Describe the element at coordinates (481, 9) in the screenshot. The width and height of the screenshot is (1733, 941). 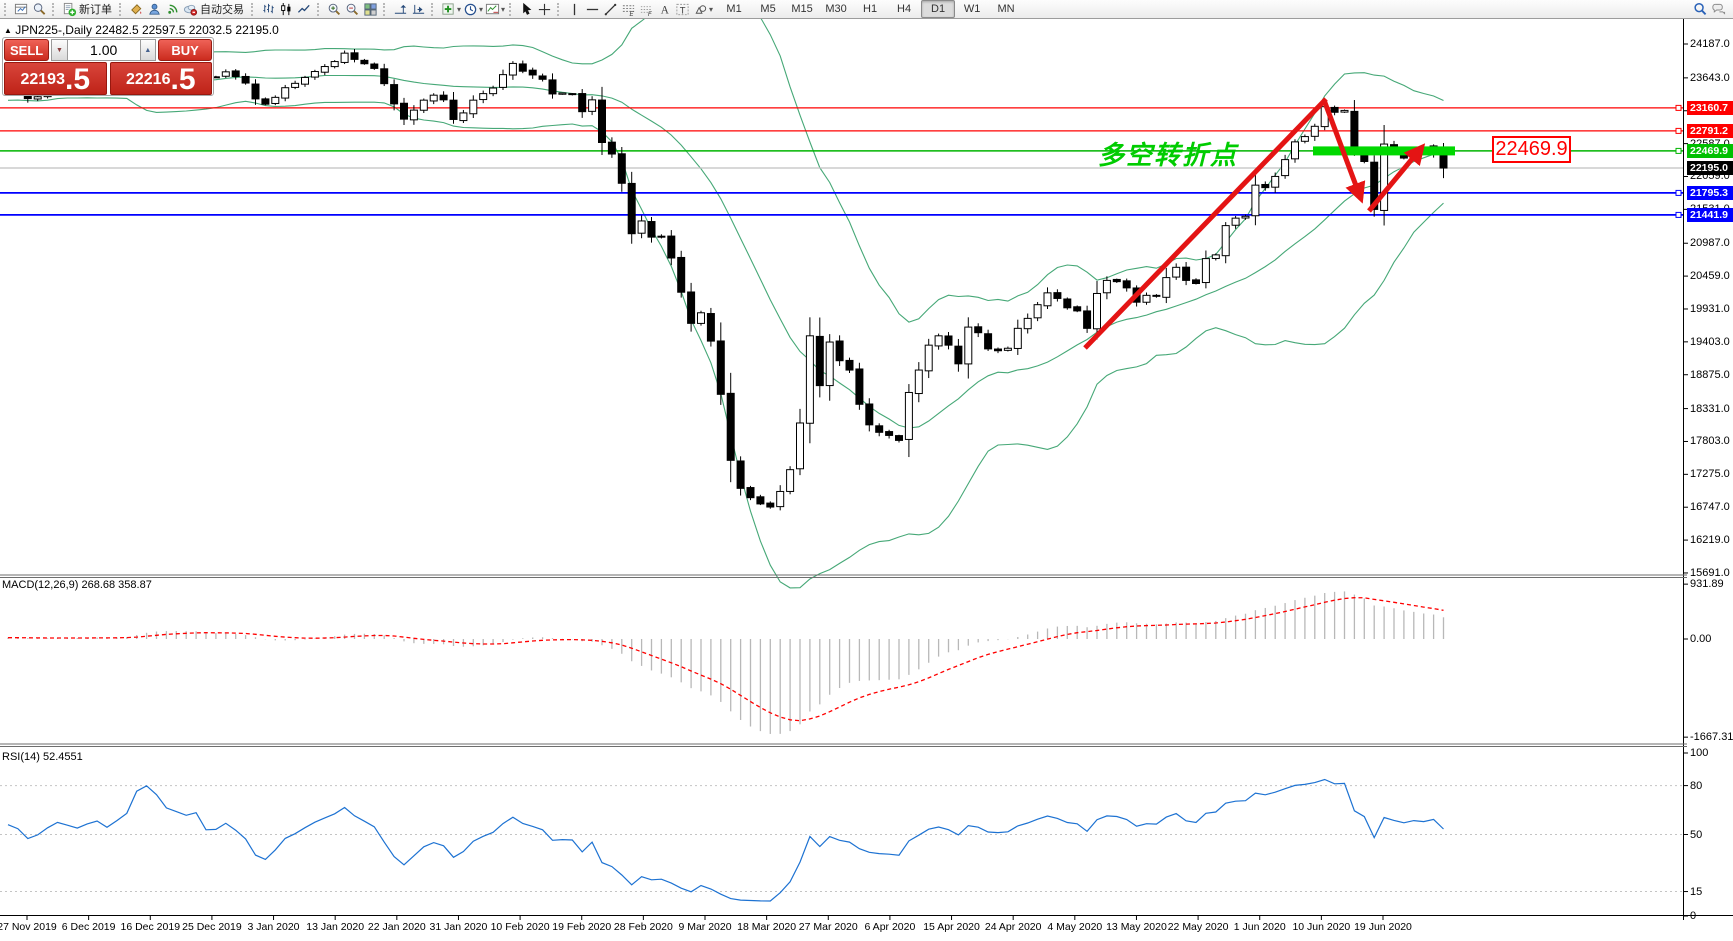
I see `clock-icon-dropdown: ▾` at that location.